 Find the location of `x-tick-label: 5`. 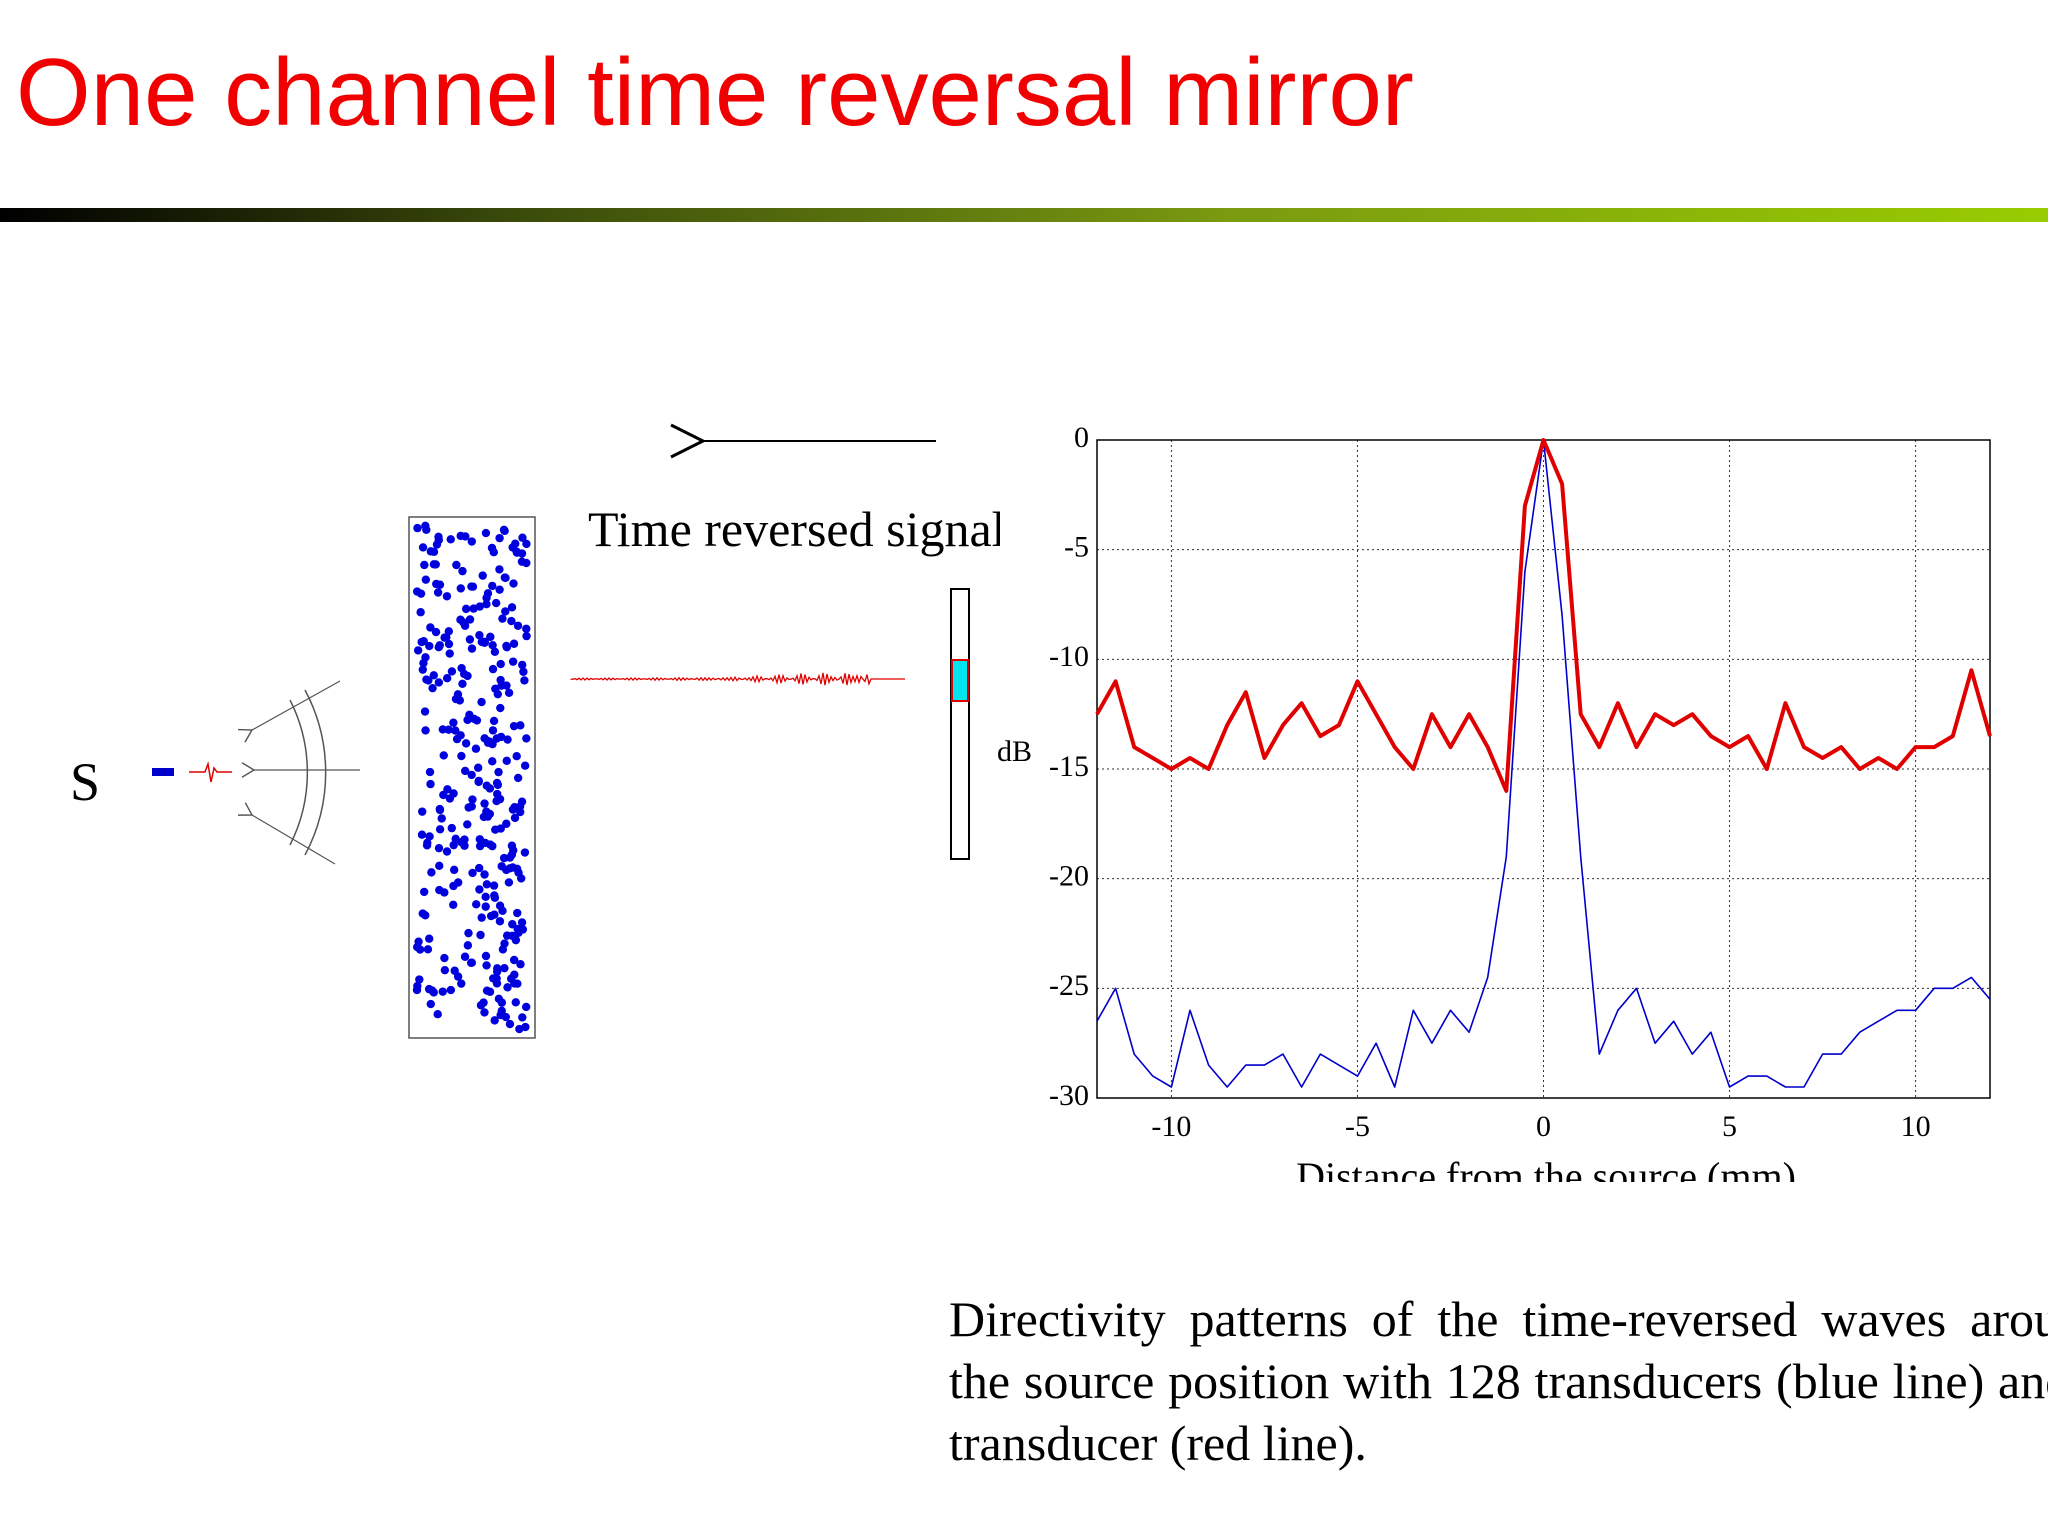

x-tick-label: 5 is located at coordinates (1729, 1126).